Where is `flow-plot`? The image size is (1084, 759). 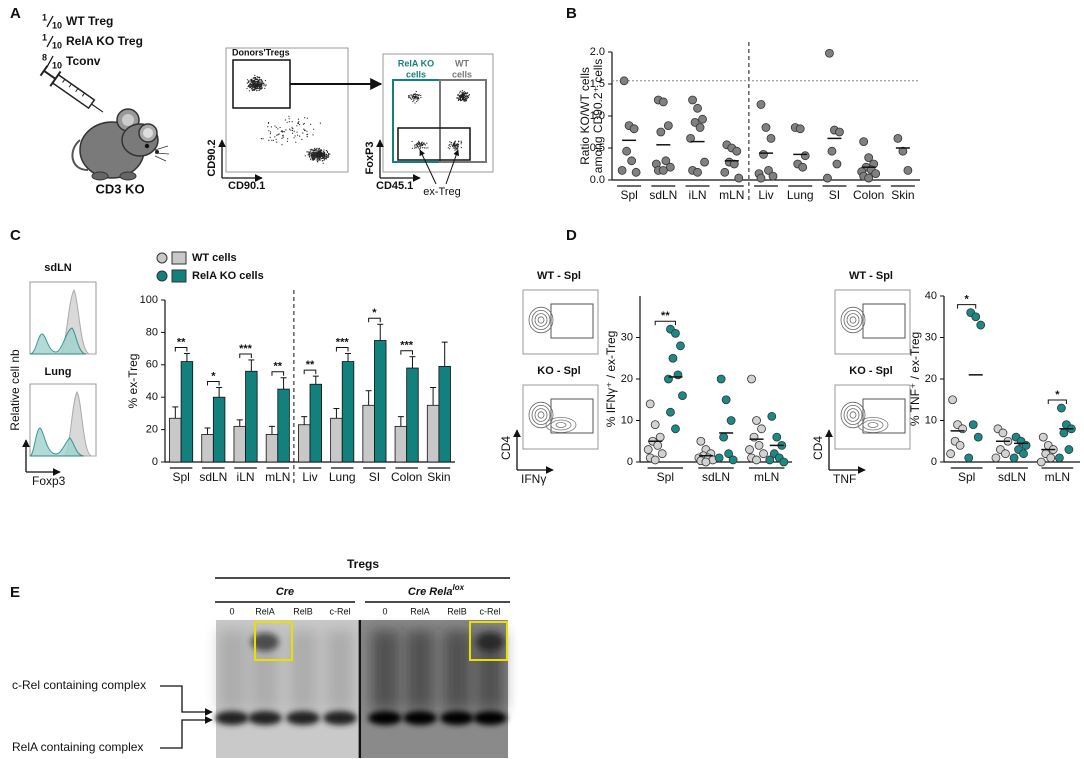 flow-plot is located at coordinates (872, 417).